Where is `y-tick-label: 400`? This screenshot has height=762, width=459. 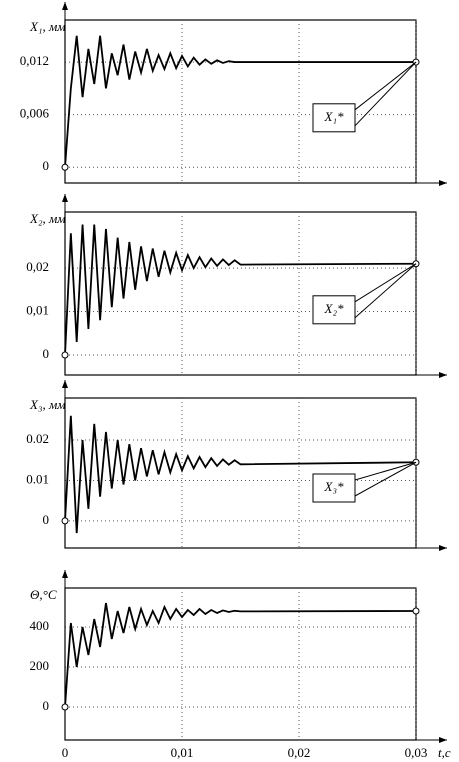
y-tick-label: 400 is located at coordinates (40, 625).